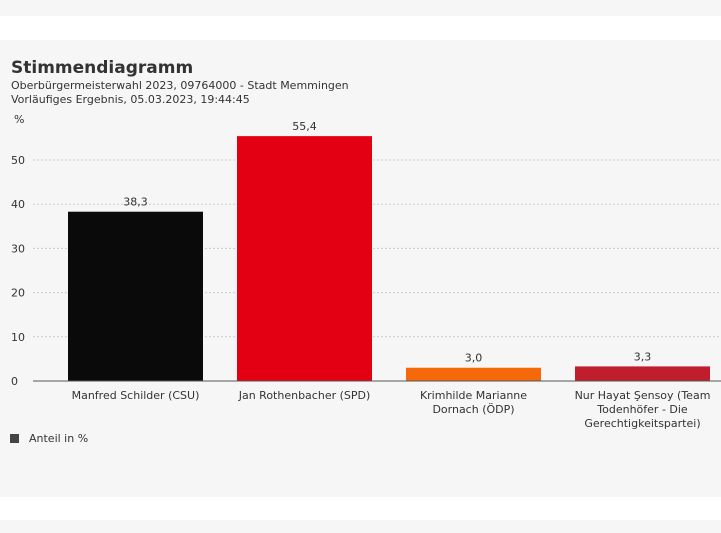 The width and height of the screenshot is (721, 533). I want to click on y-tick-label: 50, so click(18, 160).